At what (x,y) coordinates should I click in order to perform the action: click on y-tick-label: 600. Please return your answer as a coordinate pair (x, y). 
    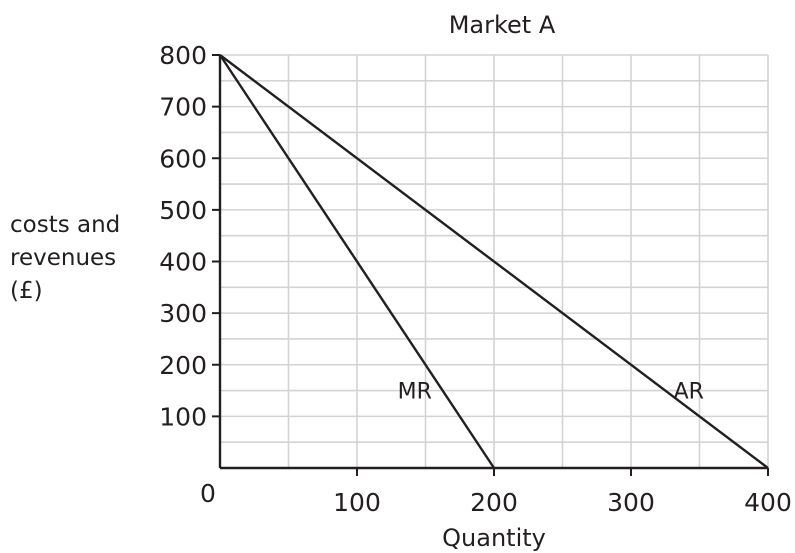
    Looking at the image, I should click on (183, 158).